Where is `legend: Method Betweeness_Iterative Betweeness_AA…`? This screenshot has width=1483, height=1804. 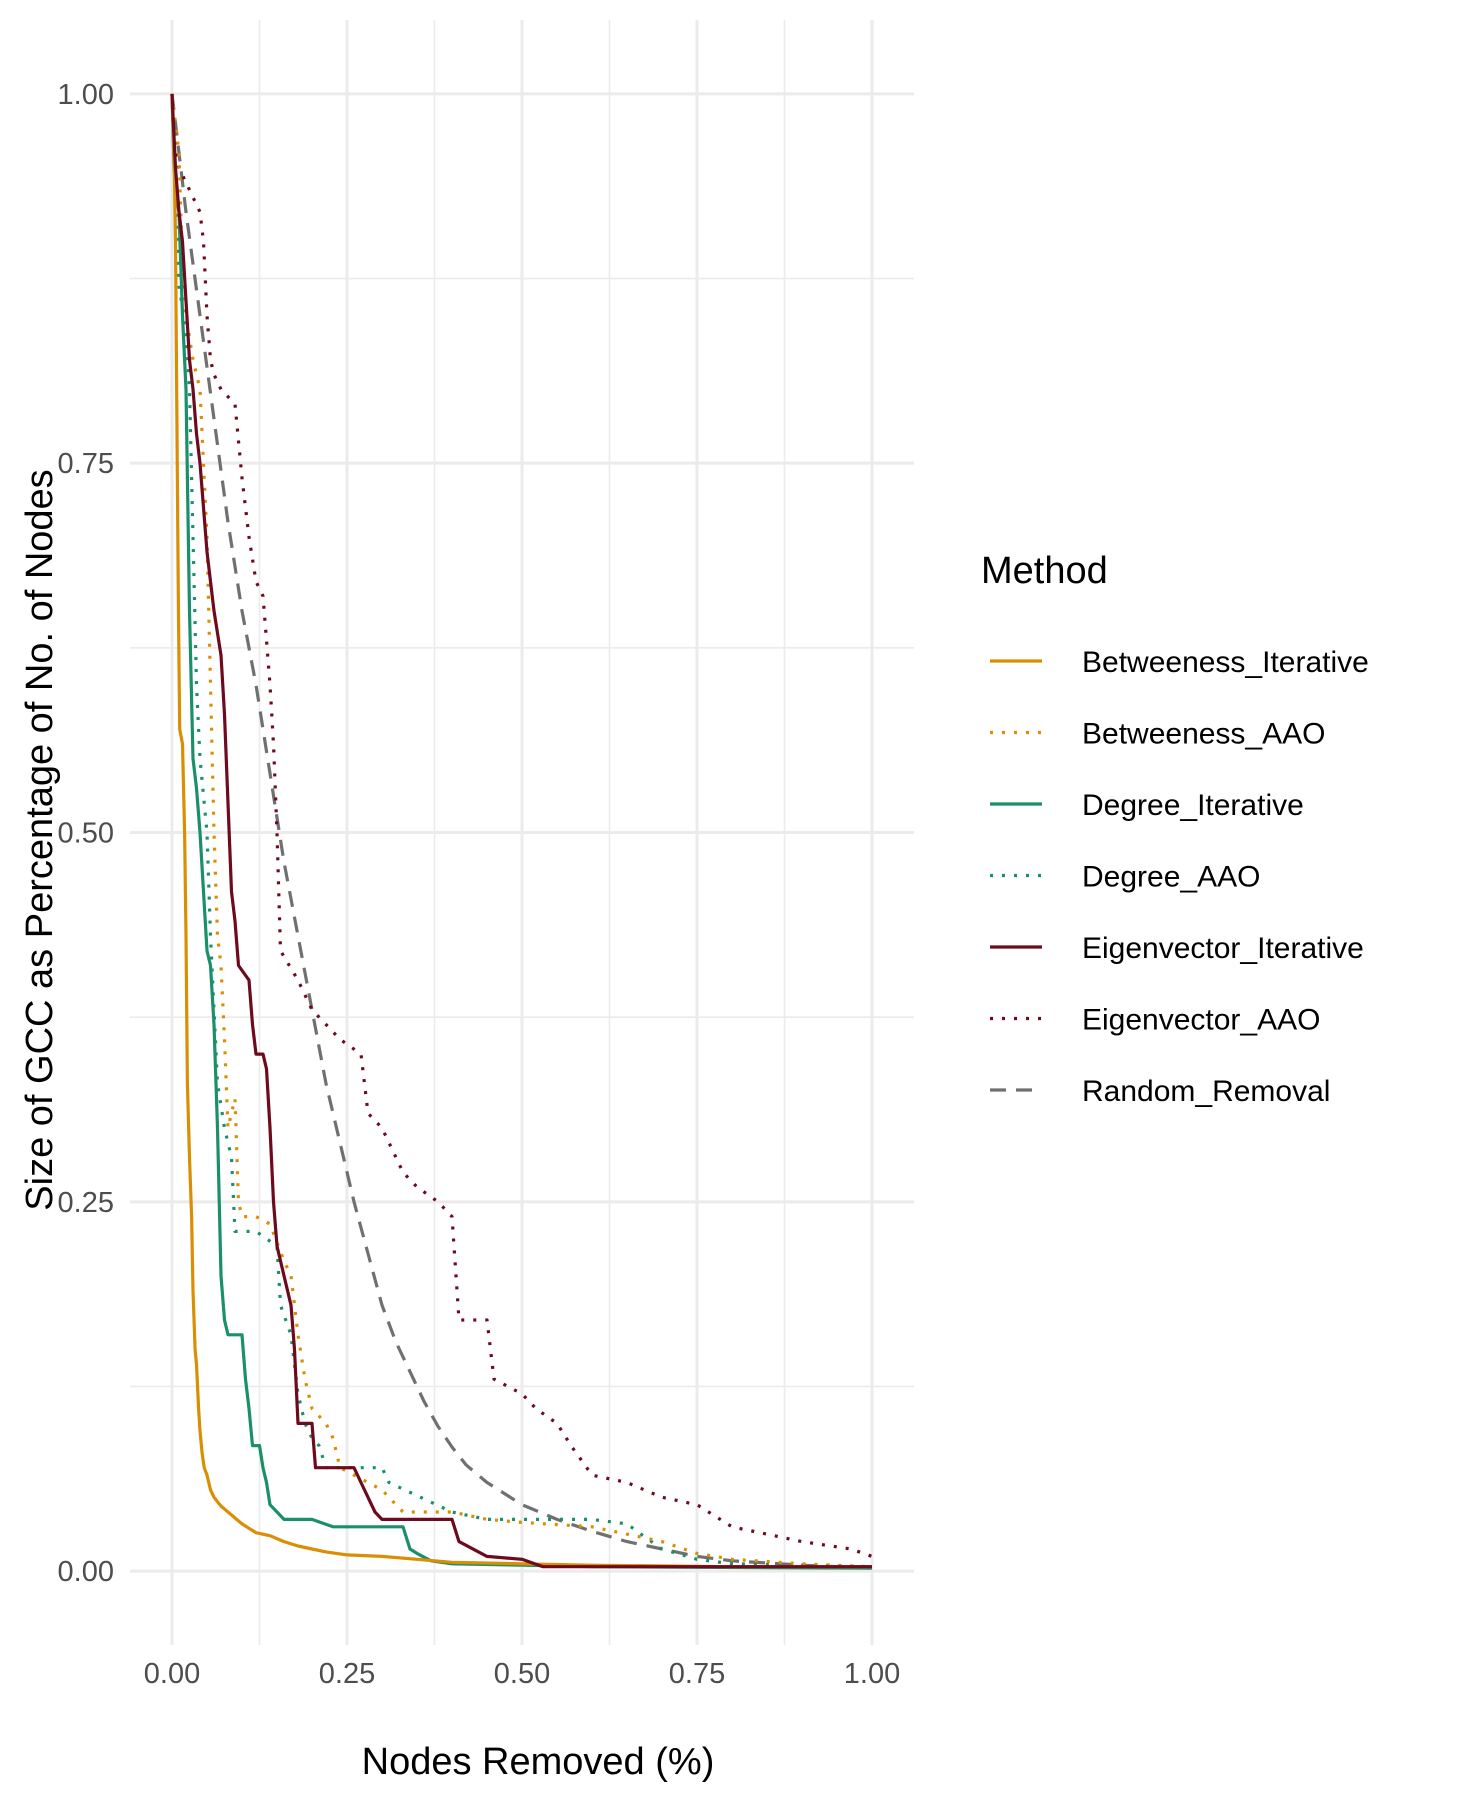
legend: Method Betweeness_Iterative Betweeness_AA… is located at coordinates (1175, 829).